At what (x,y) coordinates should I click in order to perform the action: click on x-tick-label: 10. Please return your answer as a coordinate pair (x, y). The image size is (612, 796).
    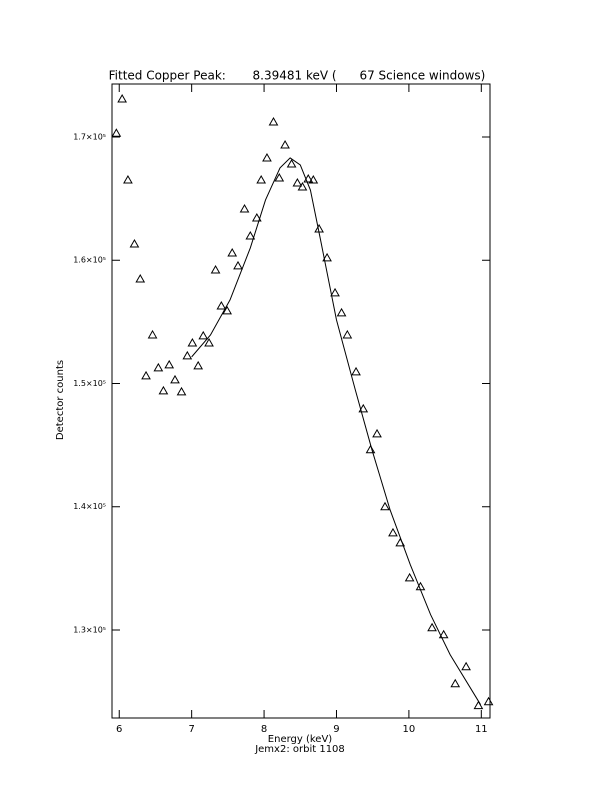
    Looking at the image, I should click on (409, 729).